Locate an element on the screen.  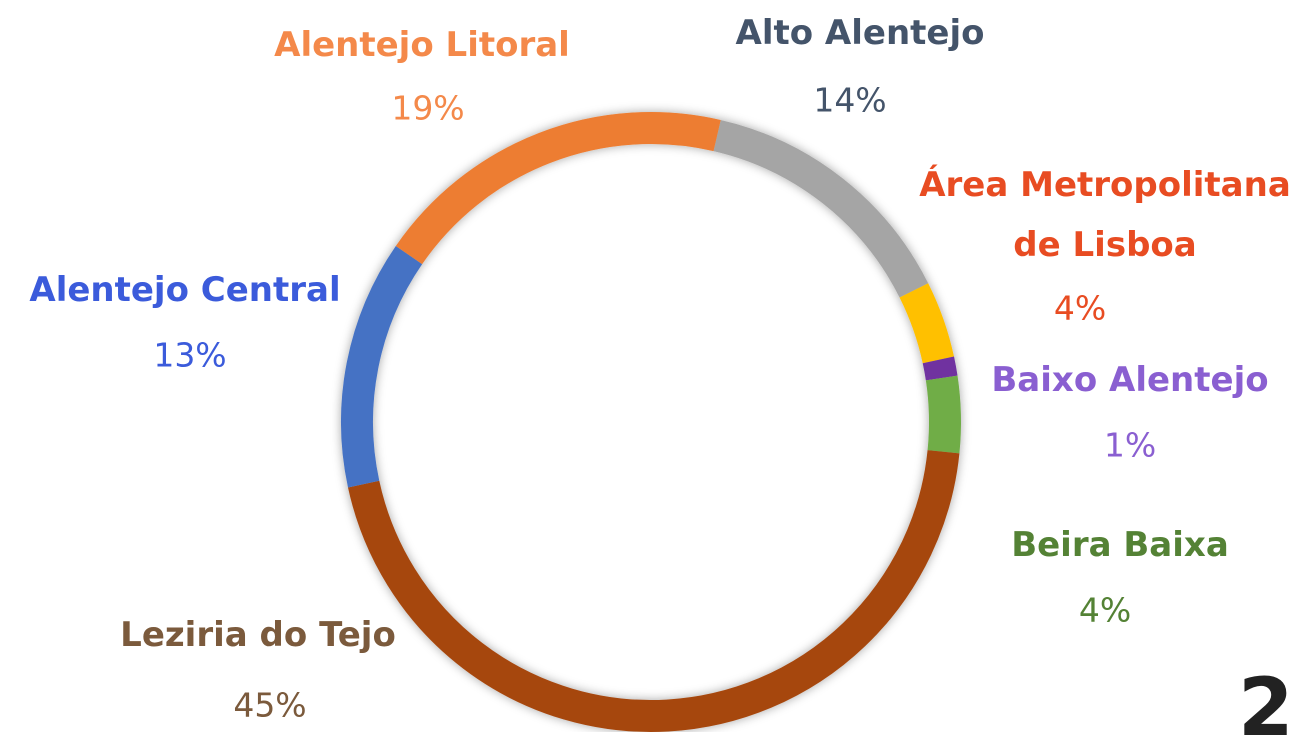
category-label: Área Metropolitana de Lisboa is located at coordinates (1105, 215).